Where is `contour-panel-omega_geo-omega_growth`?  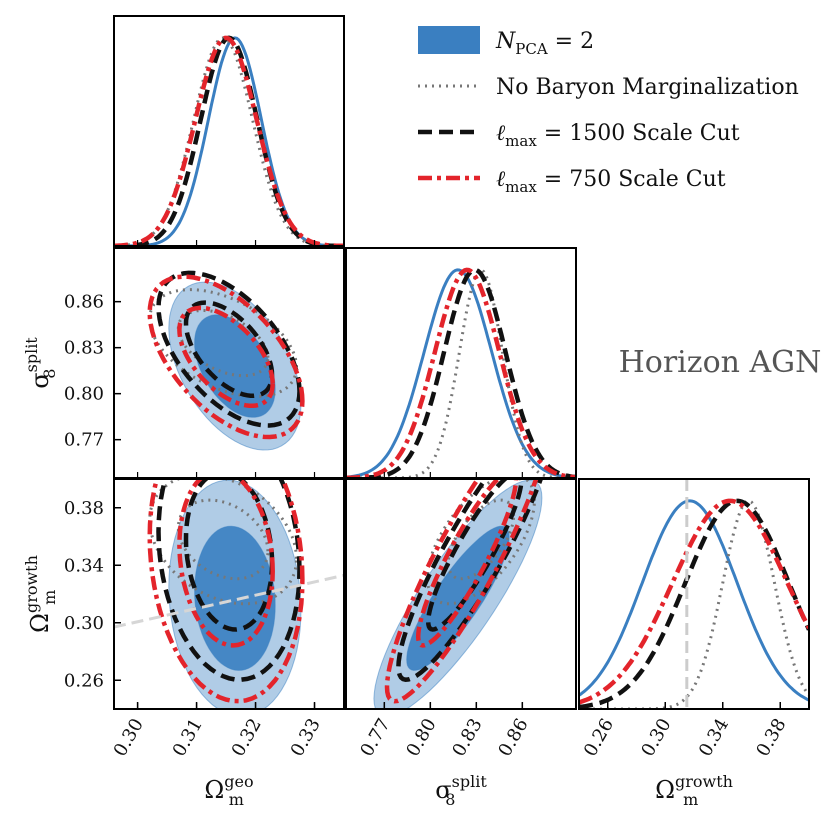 contour-panel-omega_geo-omega_growth is located at coordinates (226, 594).